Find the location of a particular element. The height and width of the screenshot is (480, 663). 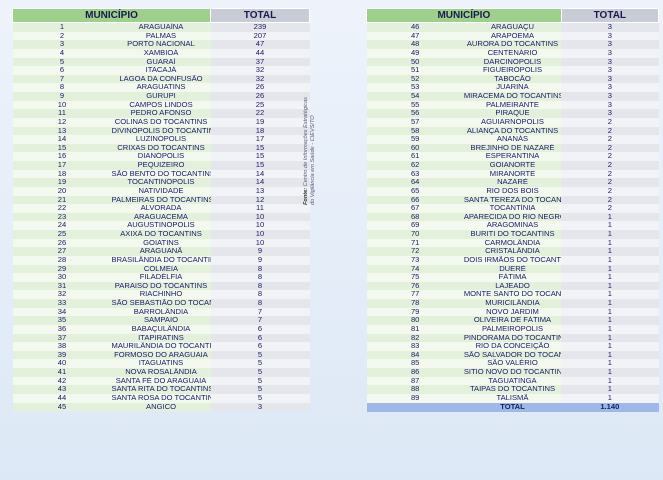

table-row: 4 XAMBIOÁ 44 is located at coordinates (161, 53).